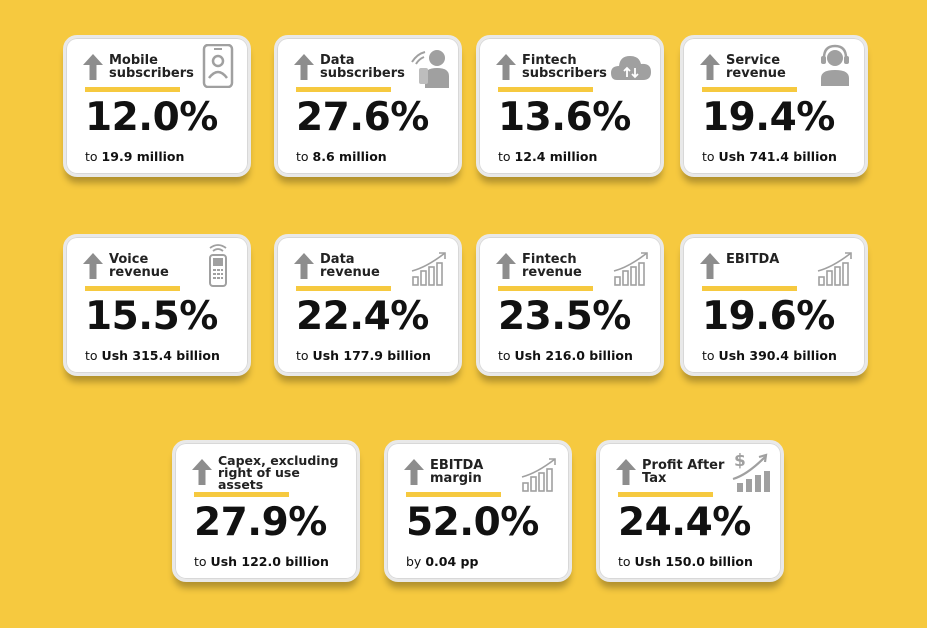  What do you see at coordinates (457, 472) in the screenshot?
I see `card-title: EBITDA margin` at bounding box center [457, 472].